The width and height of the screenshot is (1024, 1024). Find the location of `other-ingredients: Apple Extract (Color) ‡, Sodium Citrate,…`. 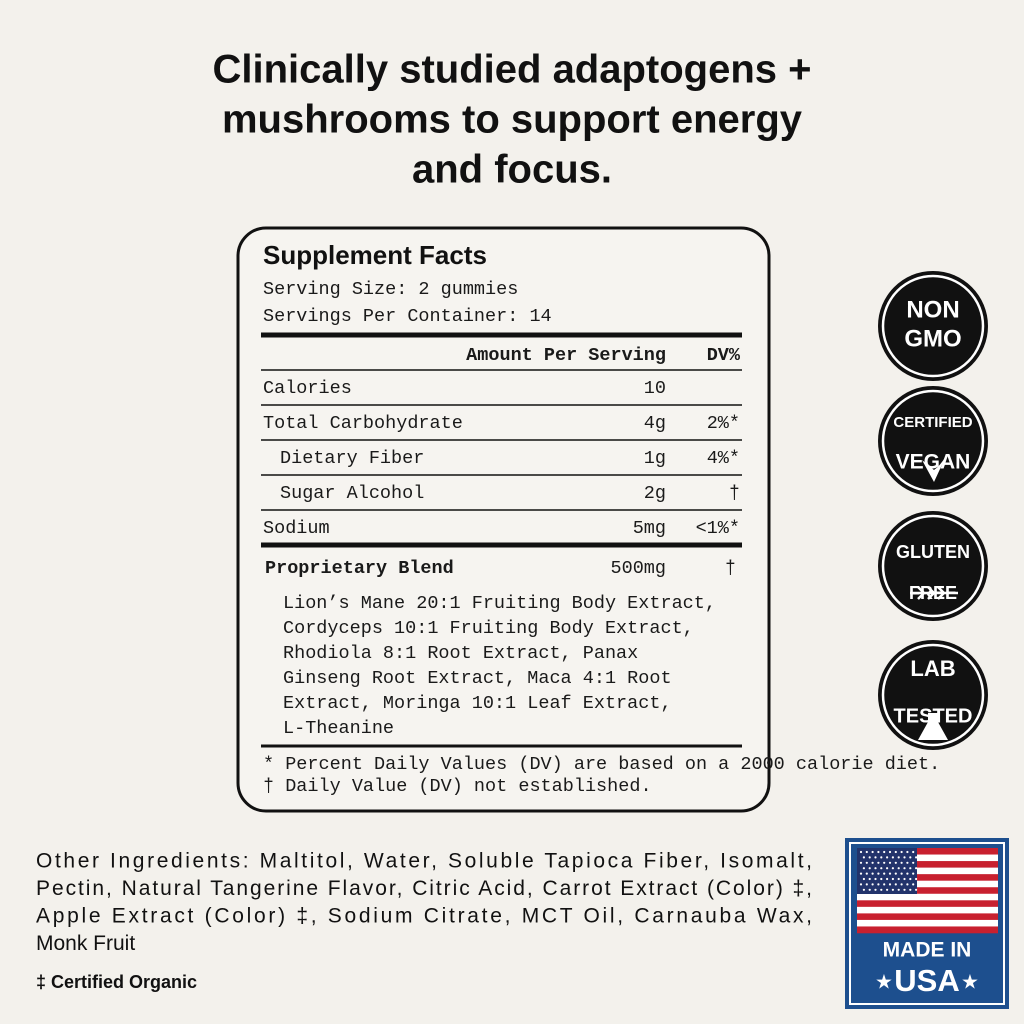

other-ingredients: Apple Extract (Color) ‡, Sodium Citrate,… is located at coordinates (424, 916).